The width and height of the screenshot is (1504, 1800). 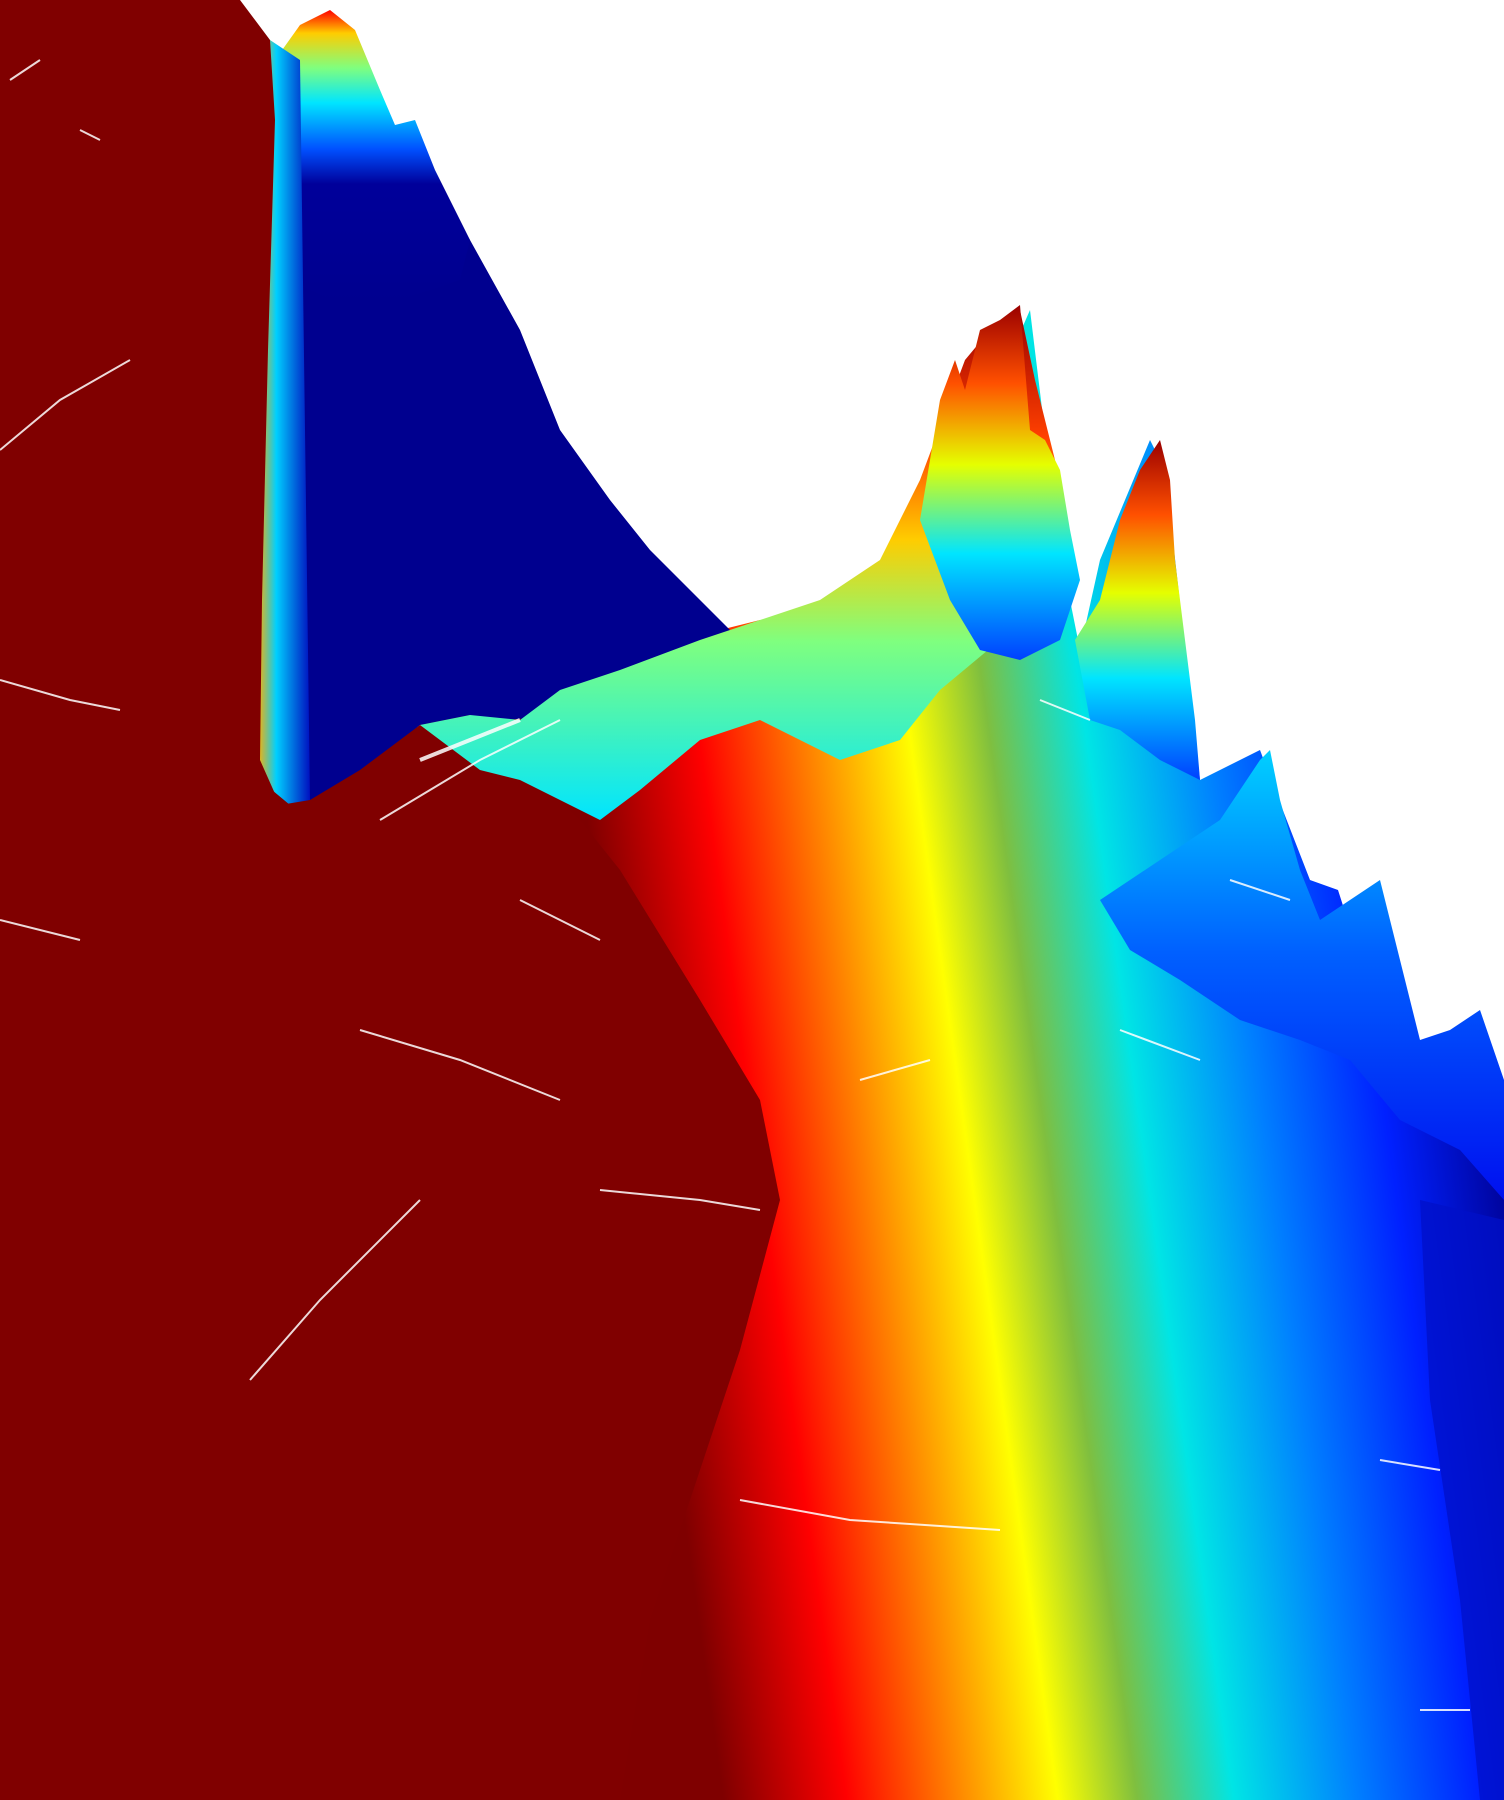 What do you see at coordinates (737, 565) in the screenshot?
I see `mid-ridge` at bounding box center [737, 565].